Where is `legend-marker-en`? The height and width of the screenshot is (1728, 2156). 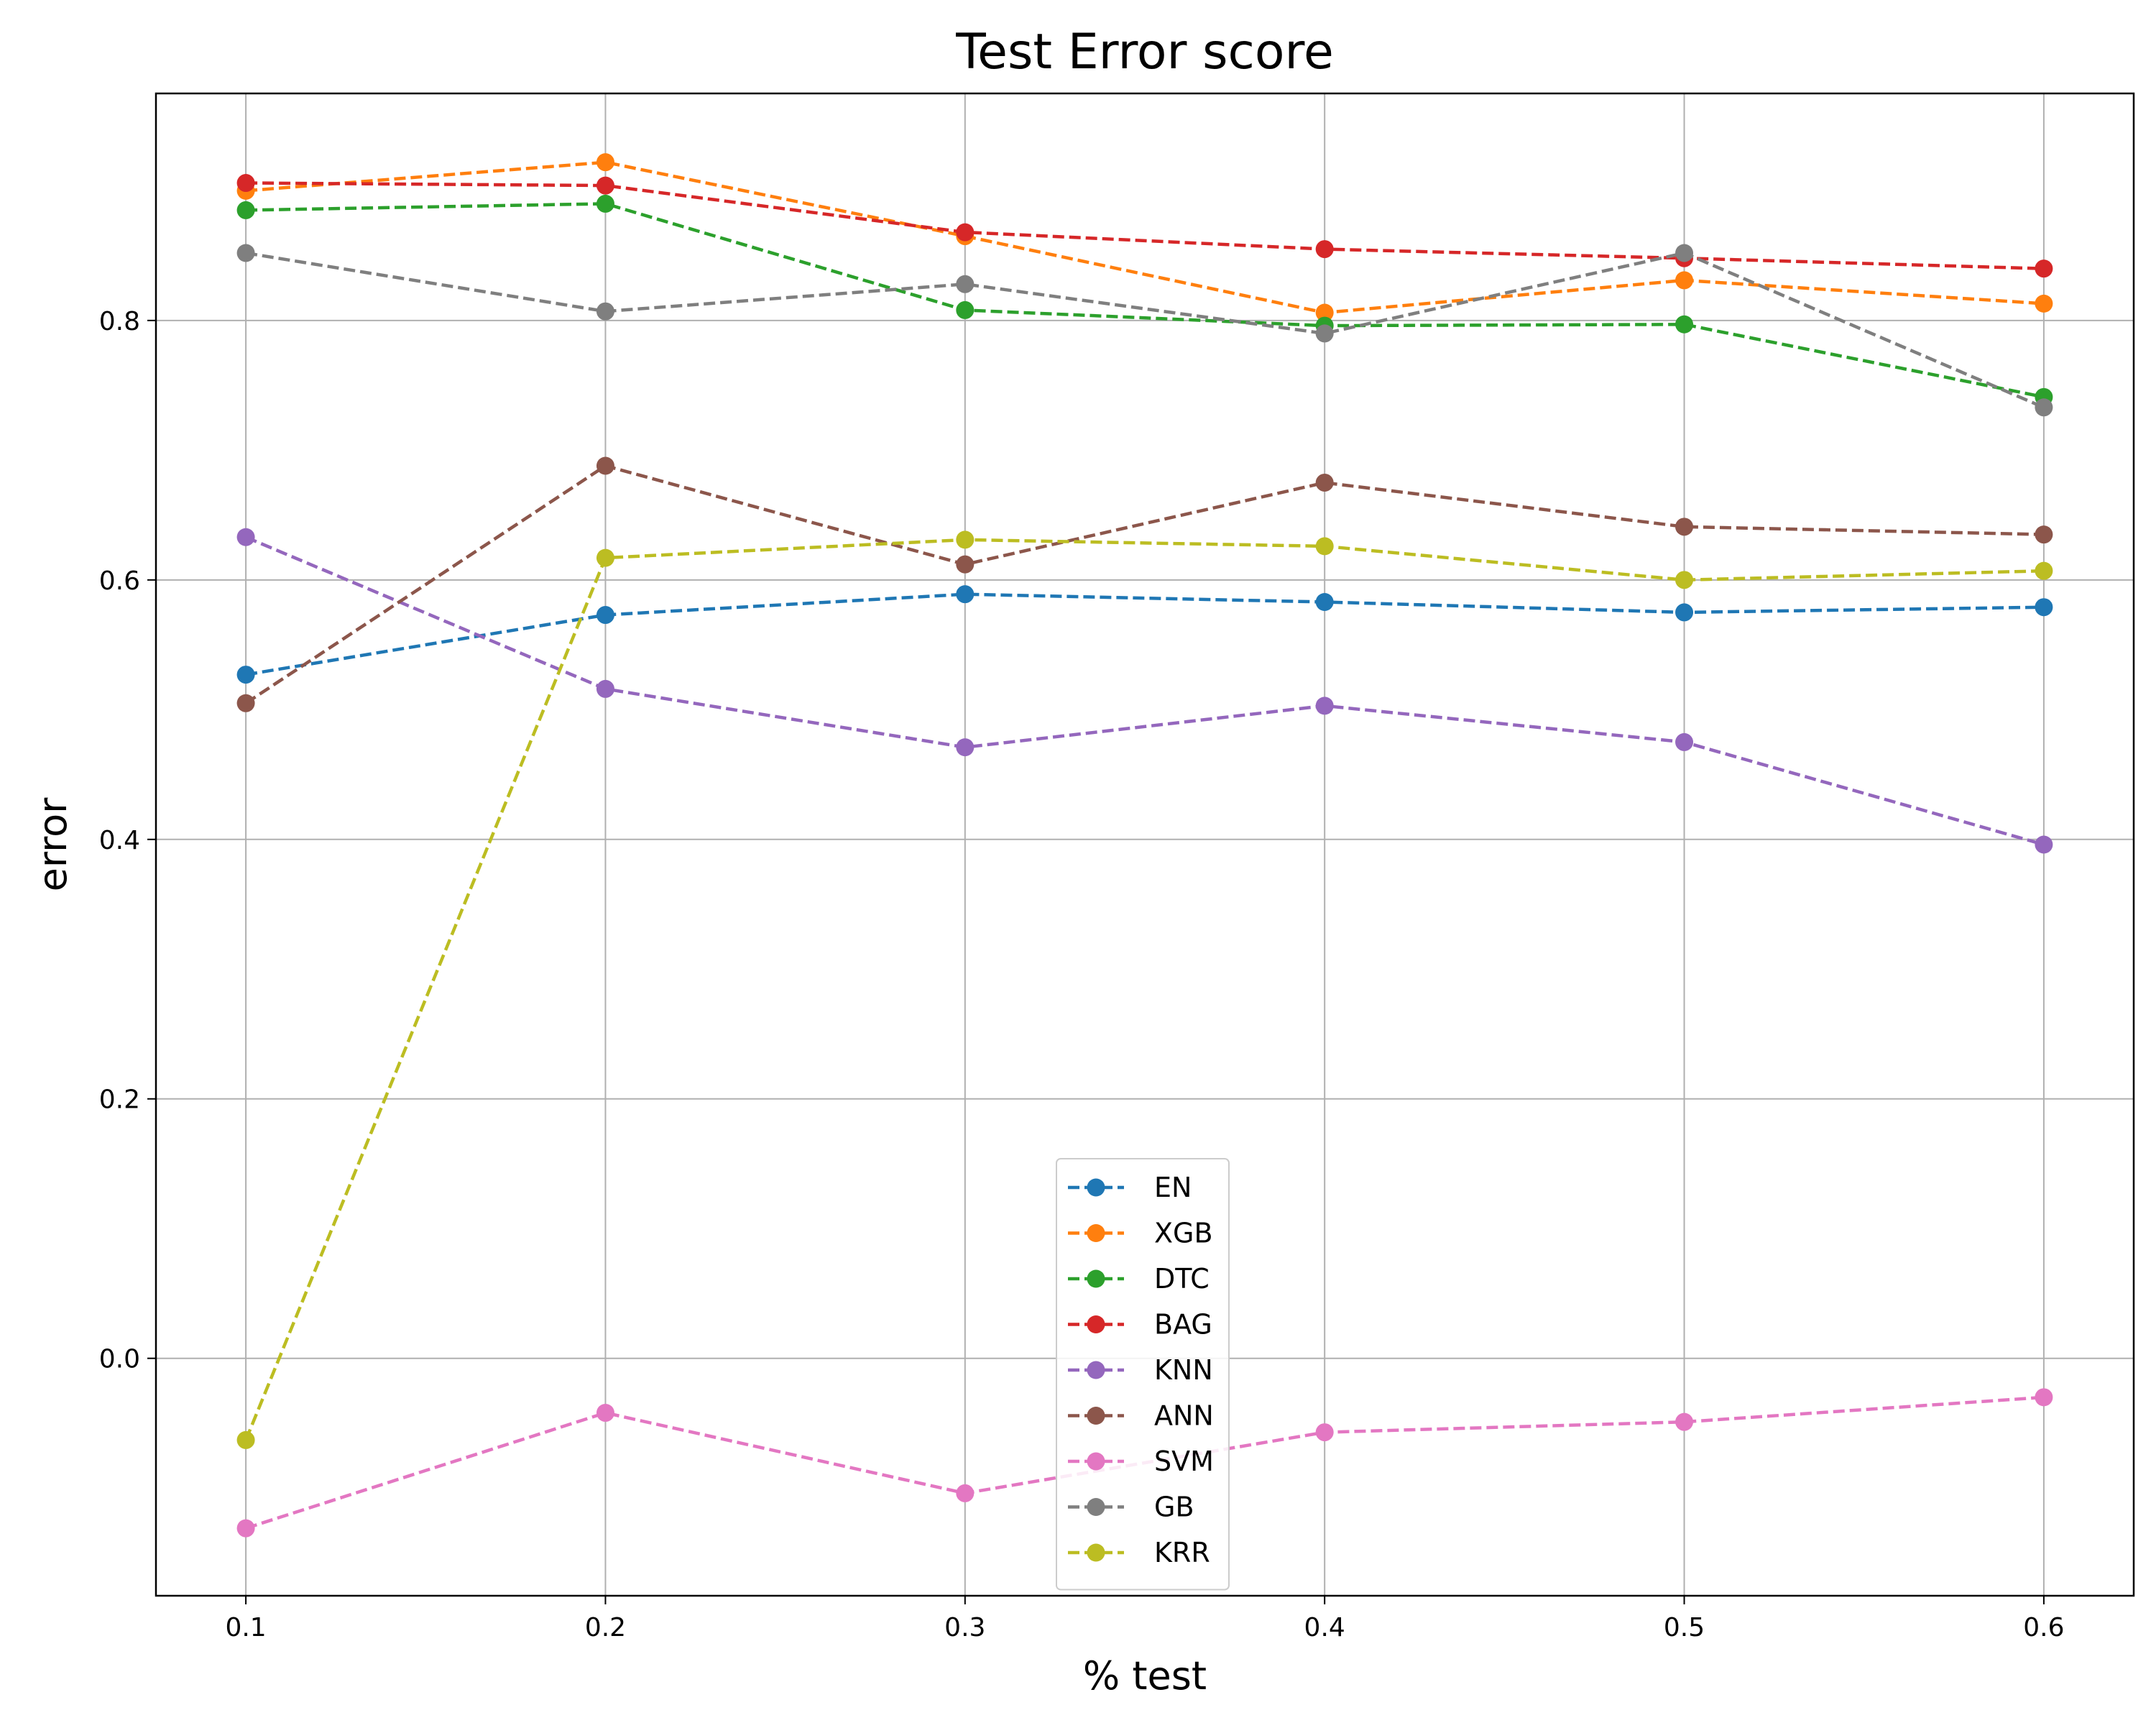 legend-marker-en is located at coordinates (1096, 1188).